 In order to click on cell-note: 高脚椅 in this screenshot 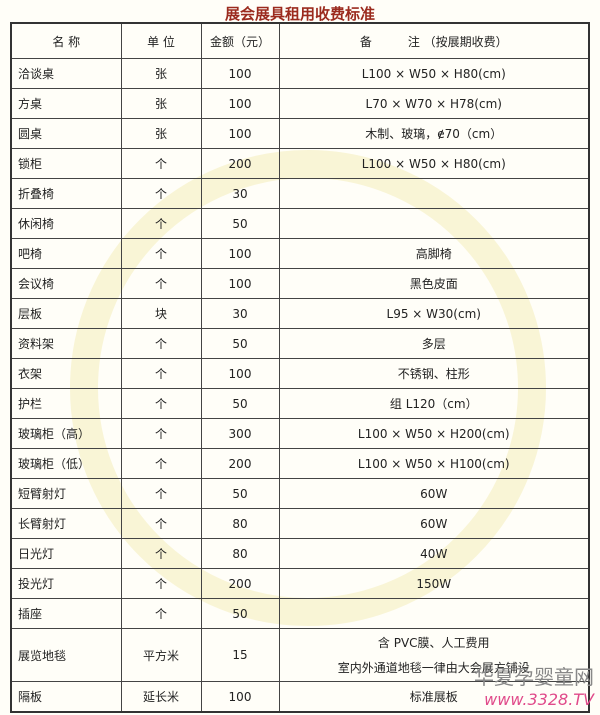, I will do `click(434, 253)`.